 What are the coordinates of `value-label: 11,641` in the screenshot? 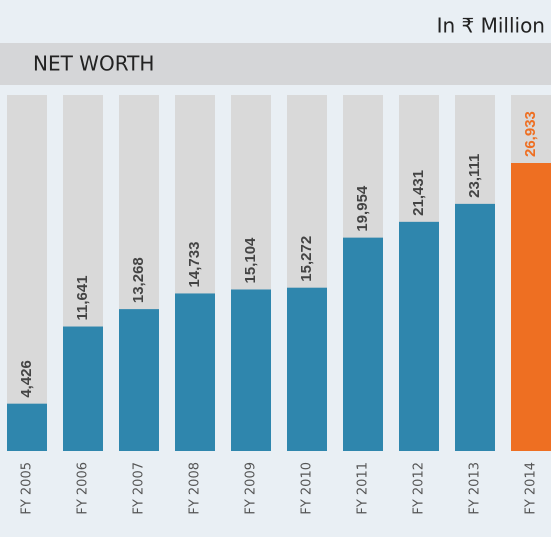 It's located at (82, 297).